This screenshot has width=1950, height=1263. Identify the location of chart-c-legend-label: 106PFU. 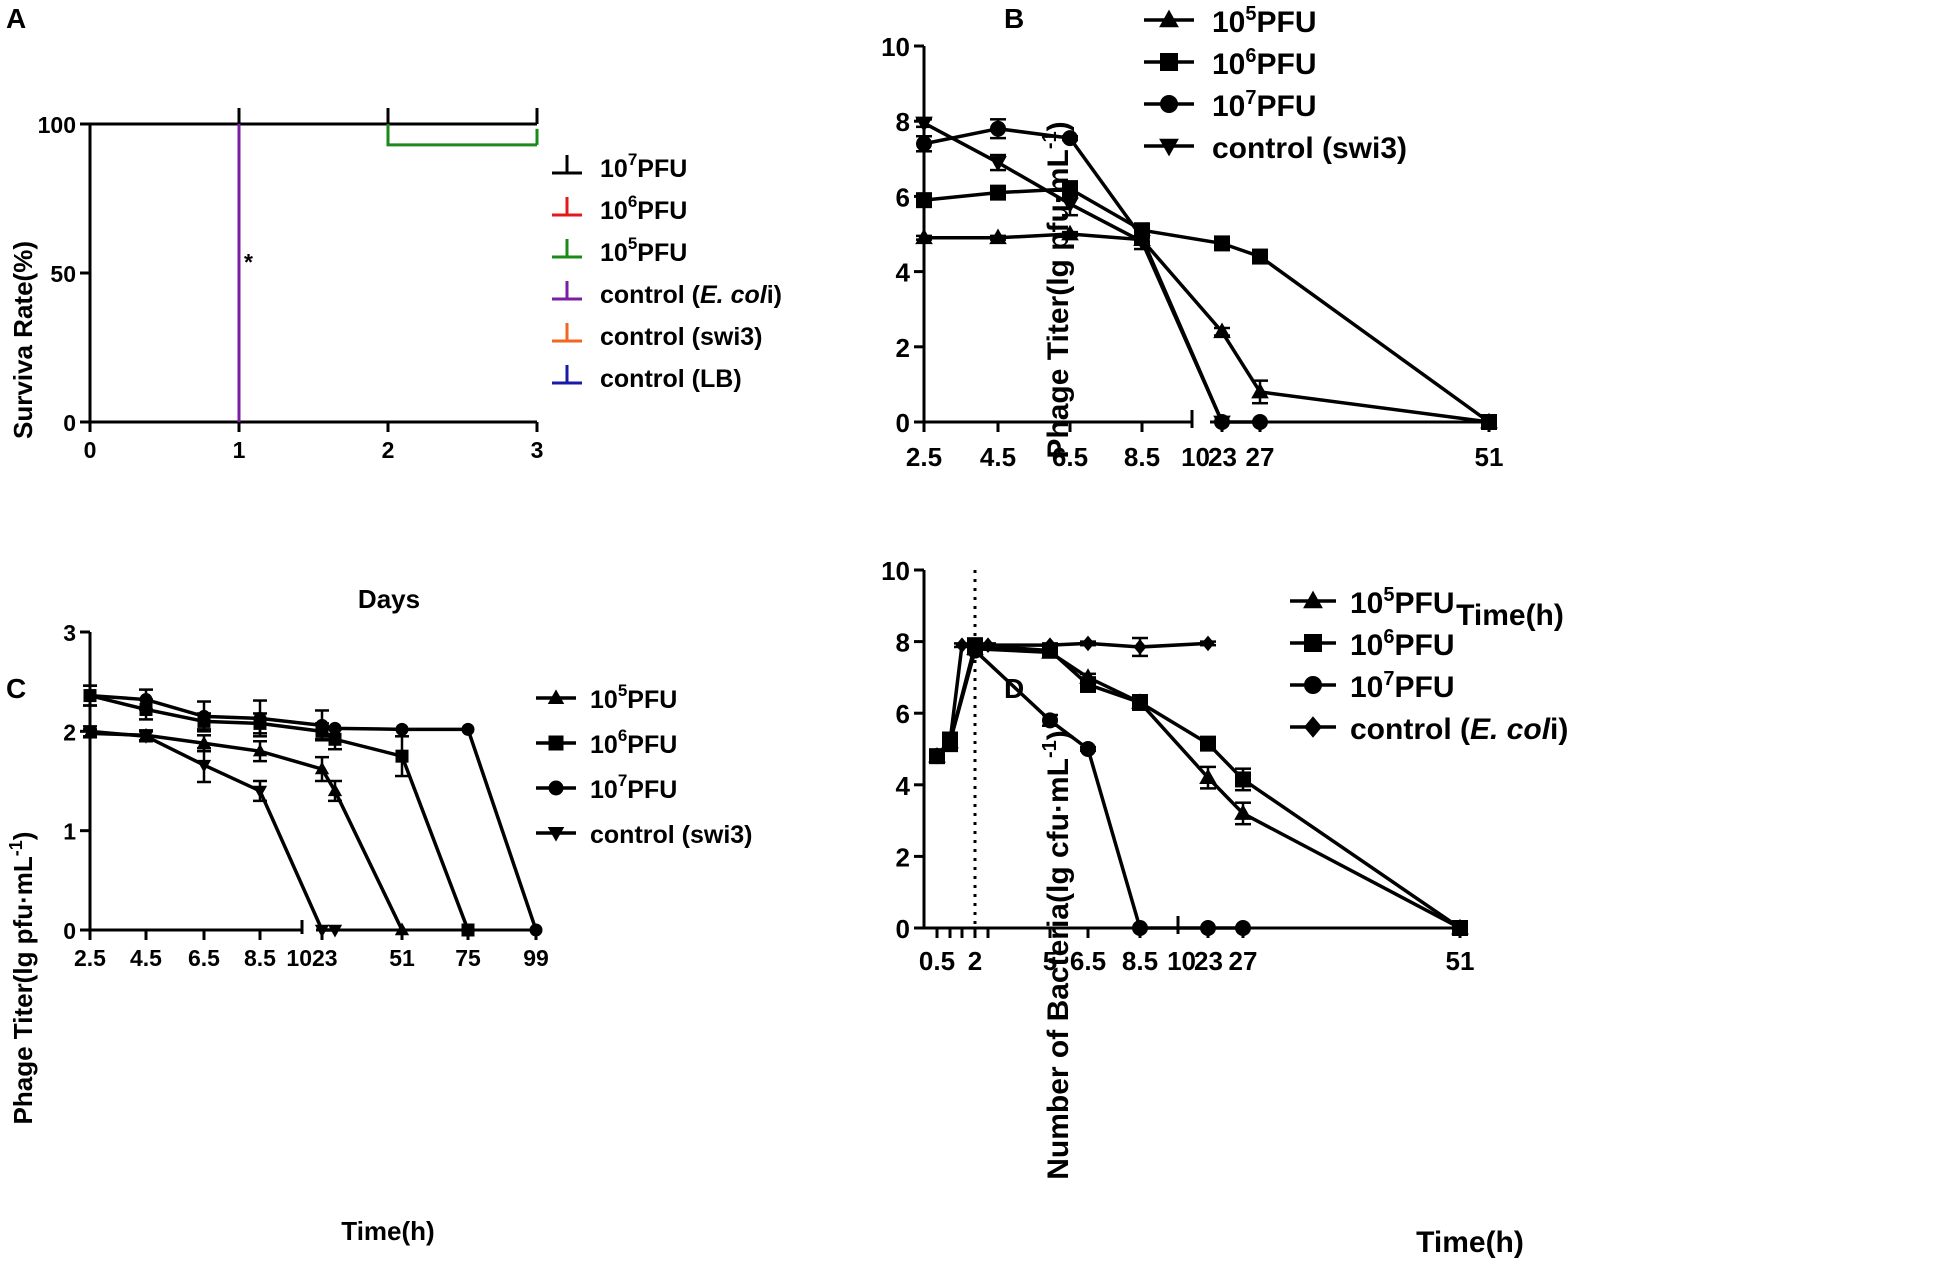
(633, 742).